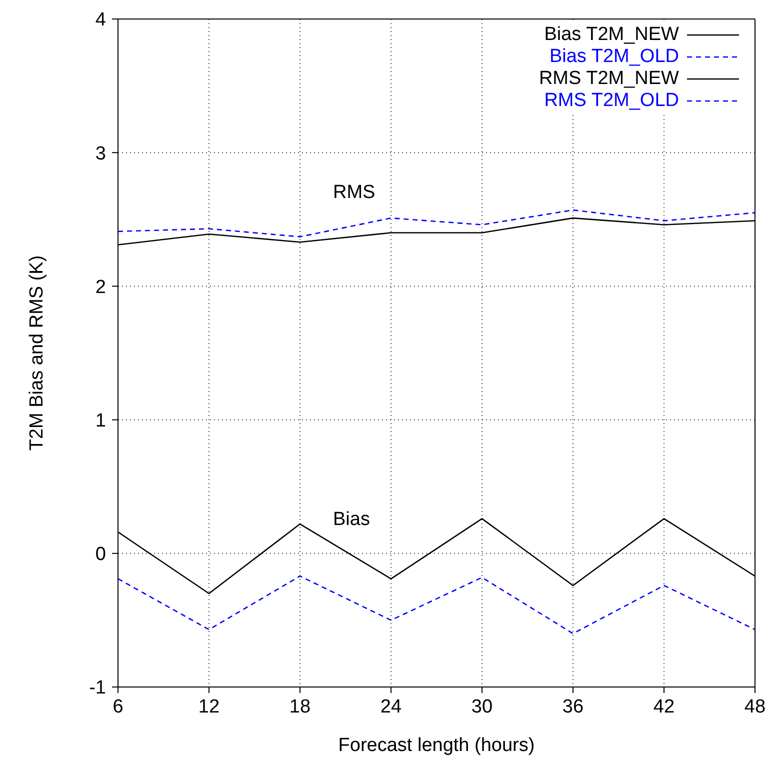 The width and height of the screenshot is (773, 778). I want to click on x-axis-title: Forecast length (hours), so click(436, 745).